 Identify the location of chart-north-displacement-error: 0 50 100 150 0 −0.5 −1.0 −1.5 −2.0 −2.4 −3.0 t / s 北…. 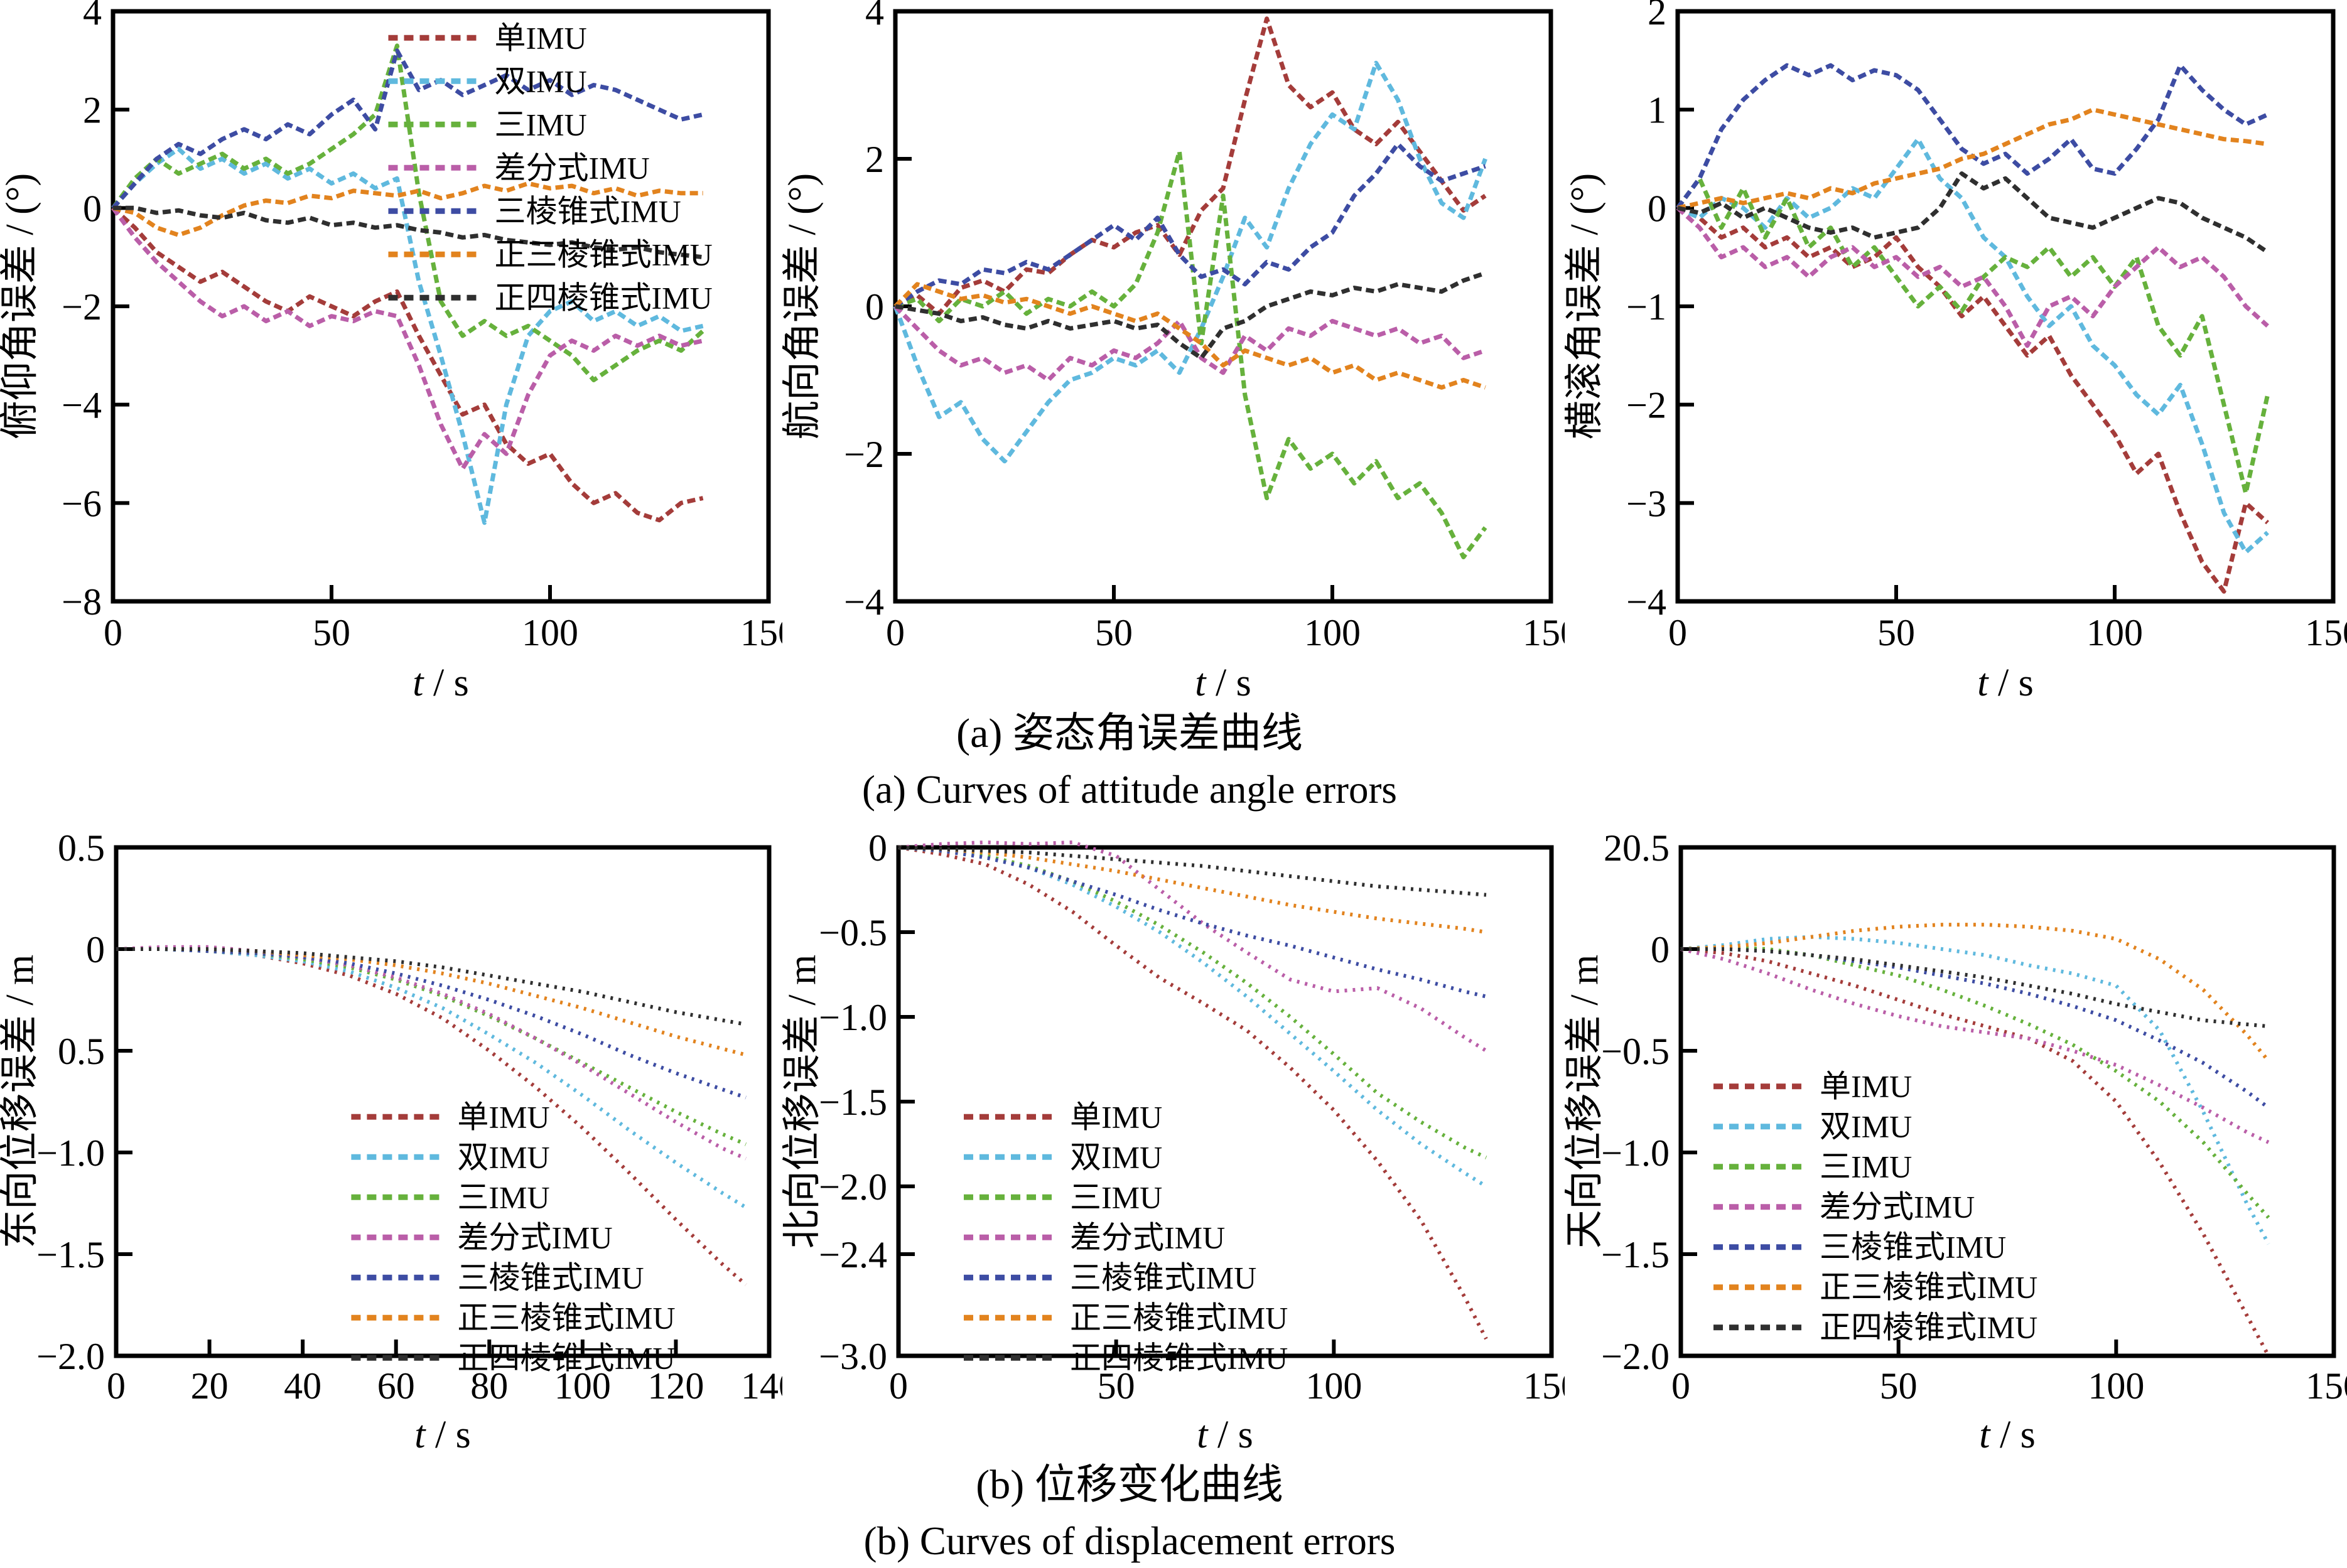
(1173, 1137).